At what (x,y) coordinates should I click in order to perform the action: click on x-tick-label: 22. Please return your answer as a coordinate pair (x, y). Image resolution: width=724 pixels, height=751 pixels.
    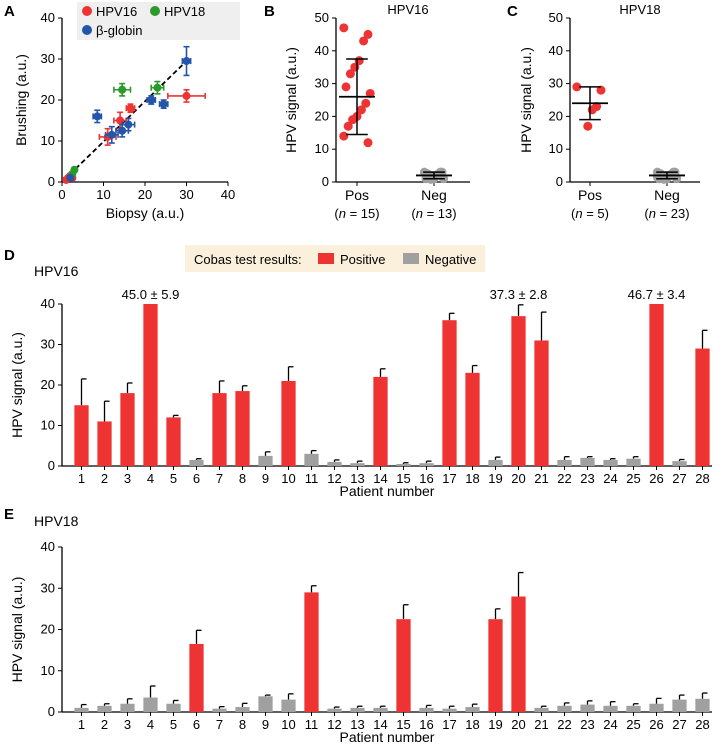
    Looking at the image, I should click on (564, 724).